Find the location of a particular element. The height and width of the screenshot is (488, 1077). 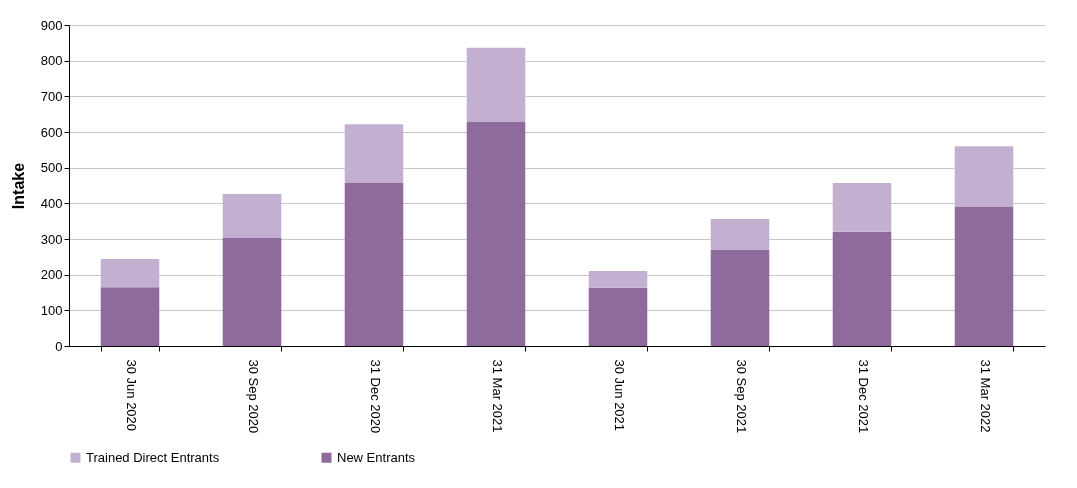

x-tick-label: 30 Jun 2020 is located at coordinates (131, 395).